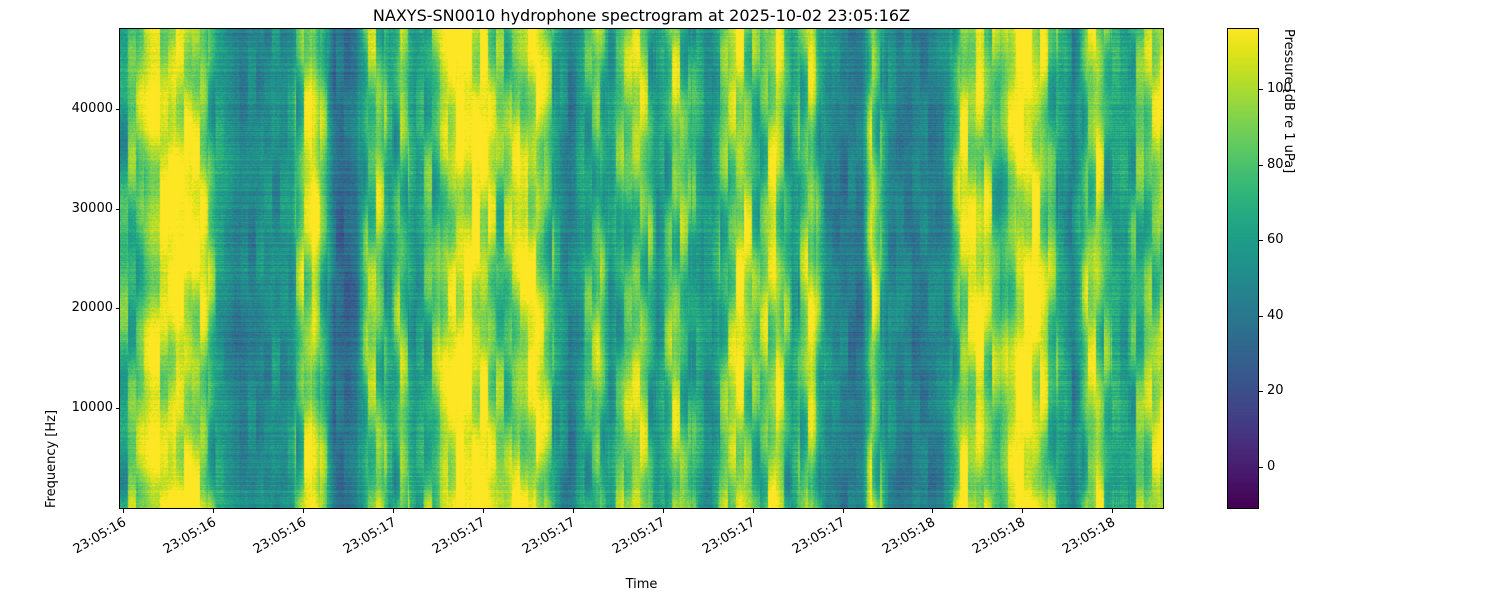 The height and width of the screenshot is (600, 1500). I want to click on y-axis-label: Frequency [Hz], so click(51, 458).